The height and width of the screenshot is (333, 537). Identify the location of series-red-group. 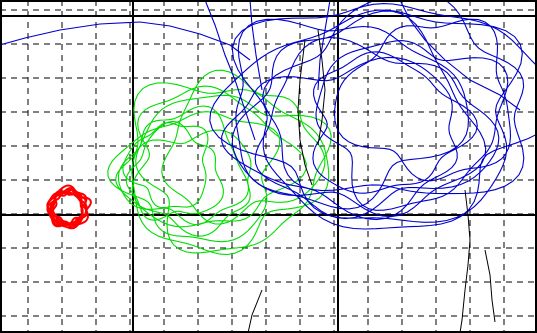
(69, 207).